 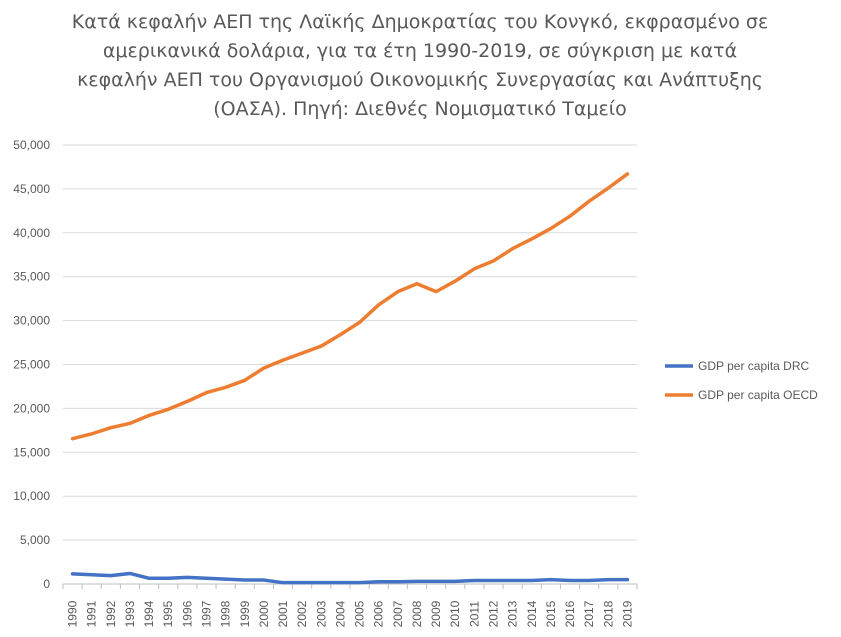 I want to click on x-tick-label: 2016, so click(x=570, y=613).